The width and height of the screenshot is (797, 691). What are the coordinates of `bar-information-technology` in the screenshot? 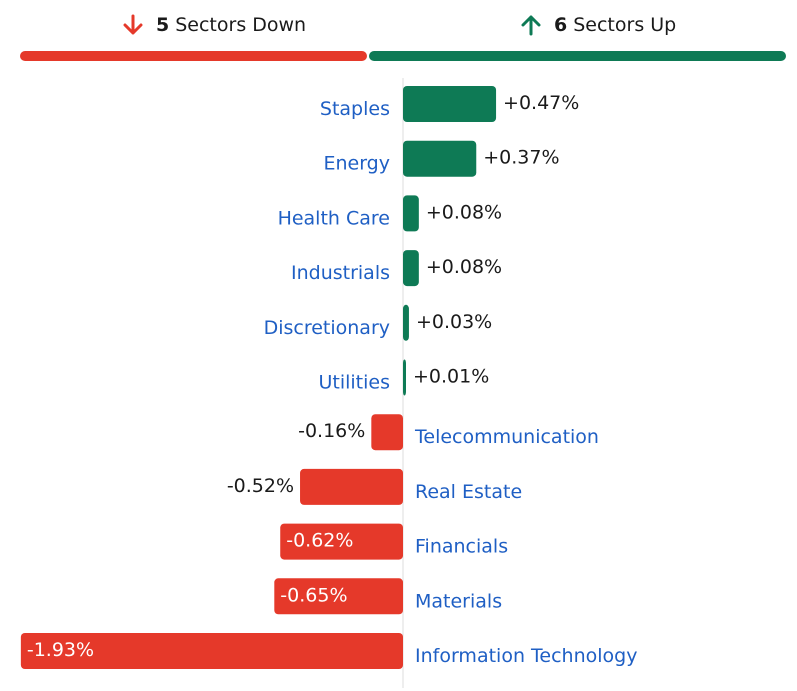 It's located at (212, 651).